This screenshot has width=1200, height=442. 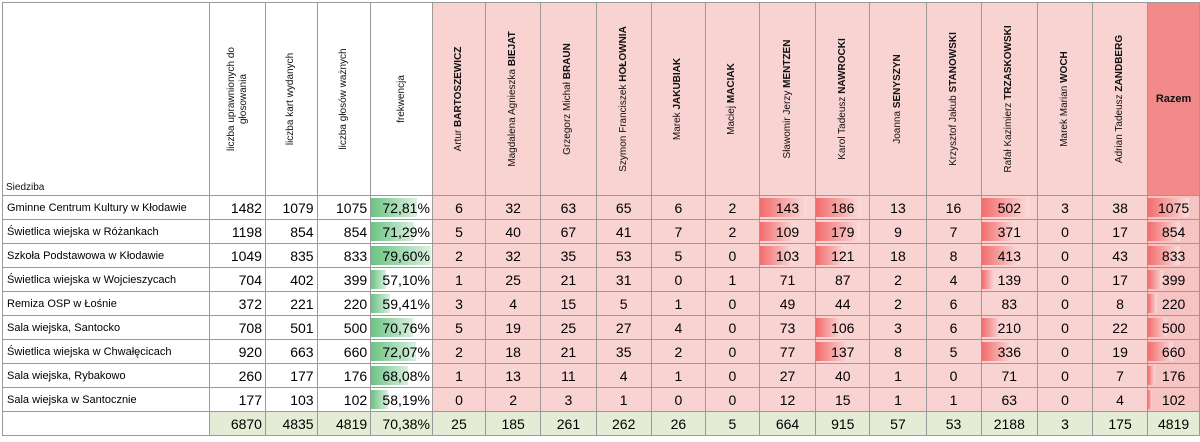 I want to click on votes-cell: 49, so click(x=787, y=303).